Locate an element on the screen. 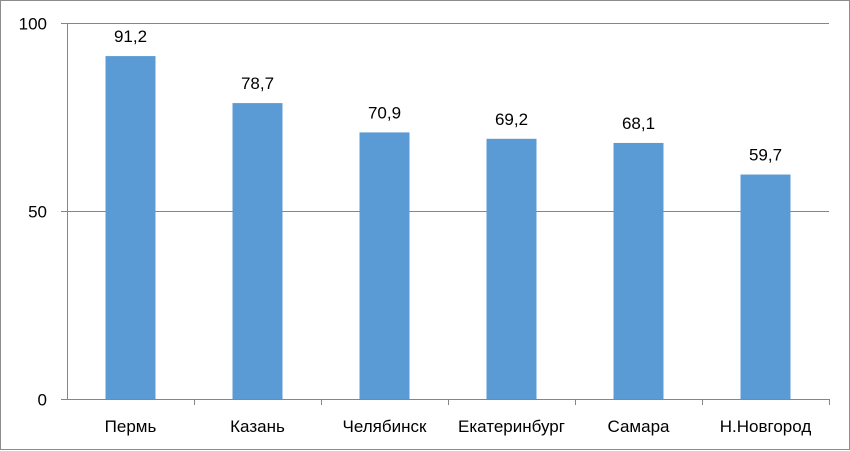  category-label: Самара is located at coordinates (639, 426).